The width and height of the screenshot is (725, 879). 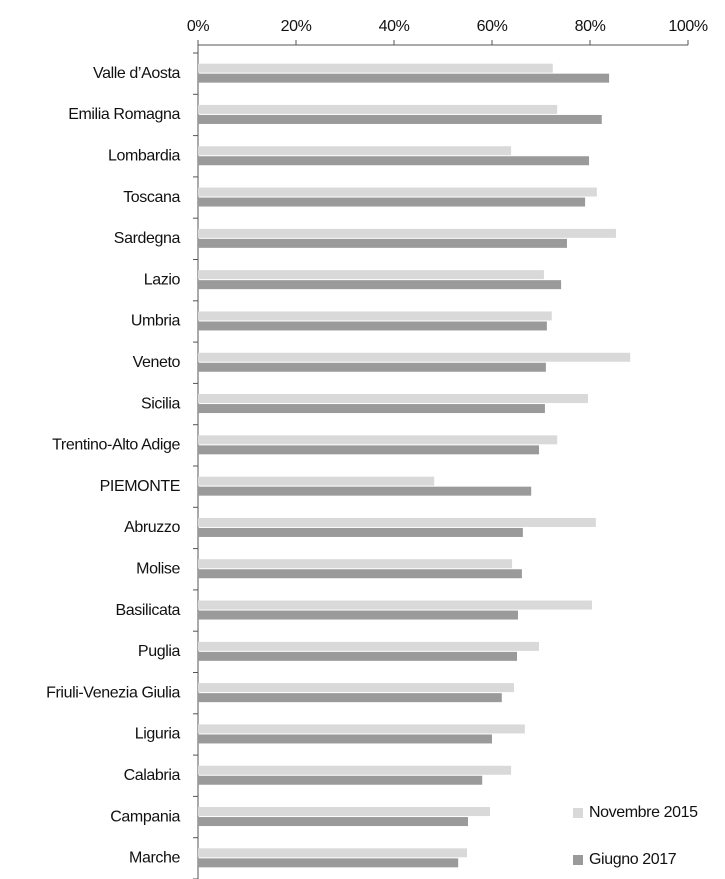 What do you see at coordinates (124, 114) in the screenshot?
I see `category-label: Emilia Romagna` at bounding box center [124, 114].